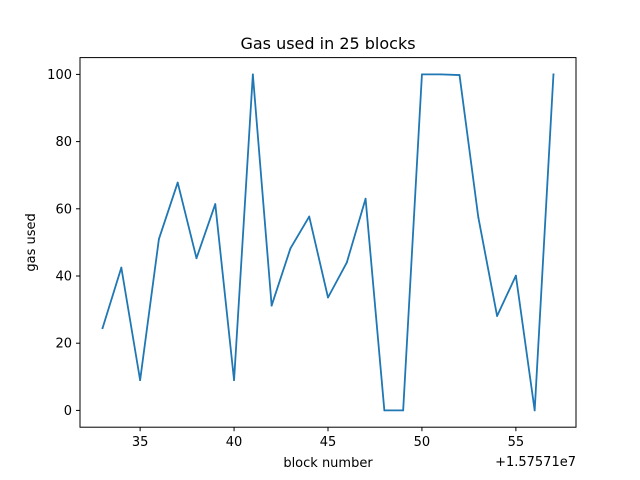 This screenshot has height=480, width=640. I want to click on x-tick-label: 40, so click(234, 442).